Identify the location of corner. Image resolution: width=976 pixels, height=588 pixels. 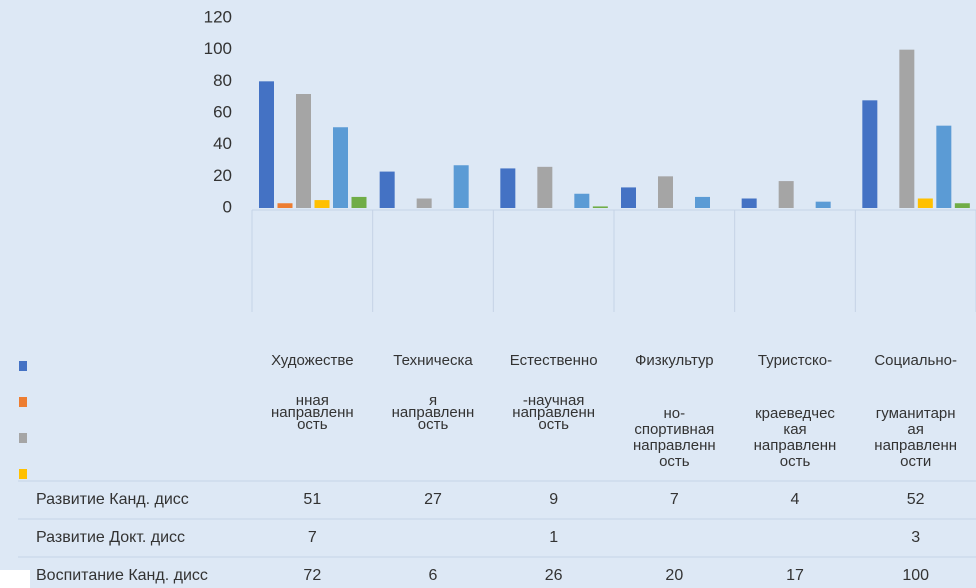
(15, 579).